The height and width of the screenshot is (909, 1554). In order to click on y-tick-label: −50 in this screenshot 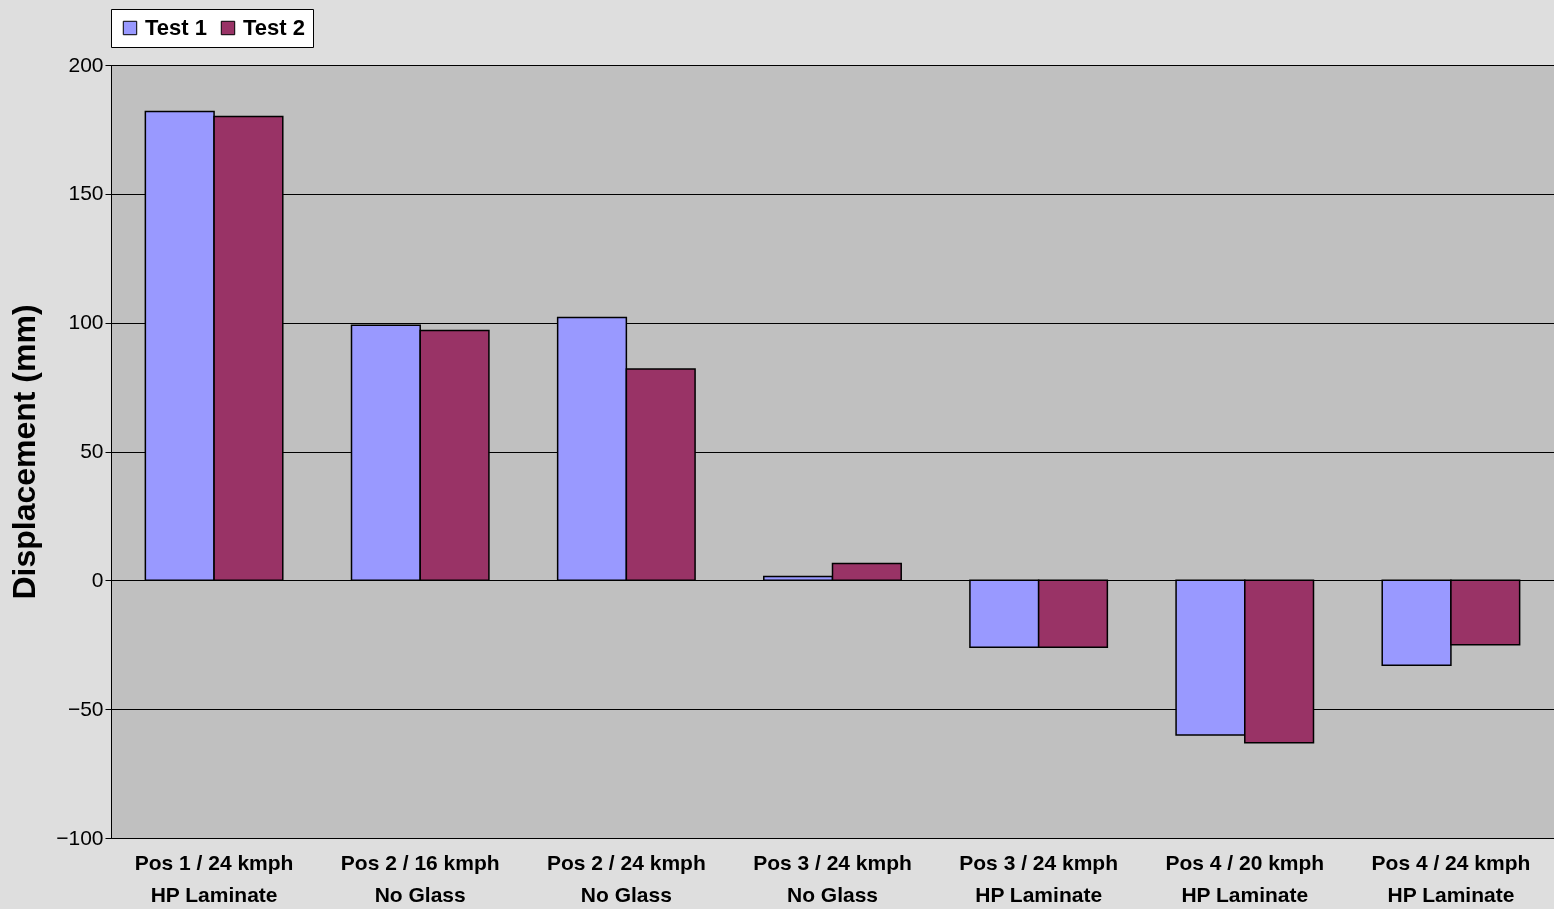, I will do `click(85, 708)`.